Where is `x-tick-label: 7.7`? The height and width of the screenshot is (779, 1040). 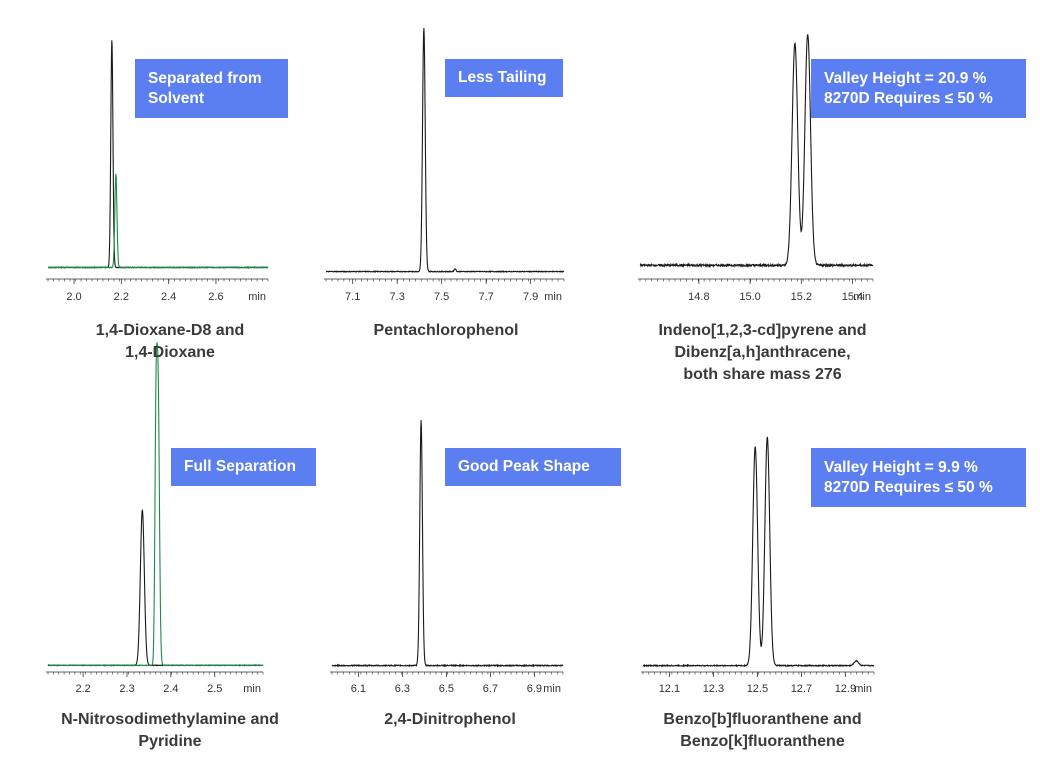 x-tick-label: 7.7 is located at coordinates (486, 297).